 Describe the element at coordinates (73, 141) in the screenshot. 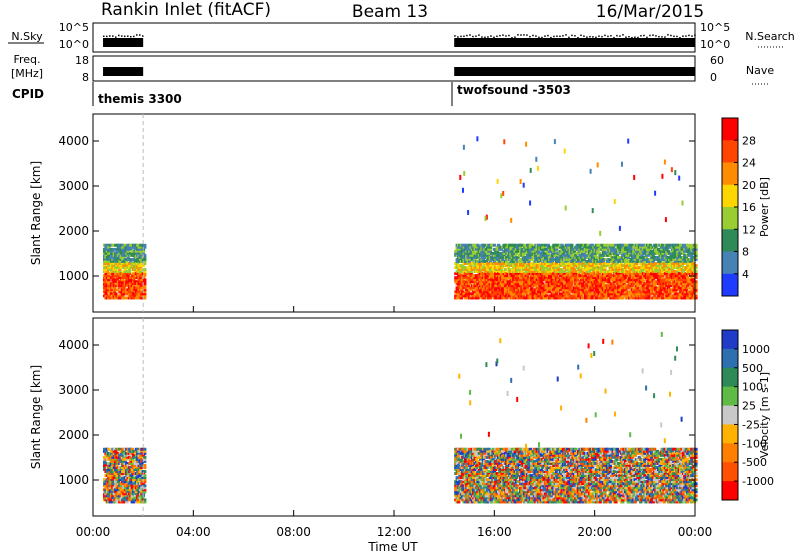

I see `power-ytick-label: 4000` at that location.